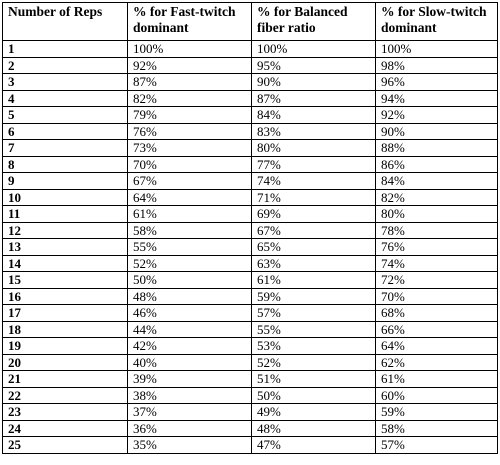  Describe the element at coordinates (65, 230) in the screenshot. I see `cell-reps: 12` at that location.